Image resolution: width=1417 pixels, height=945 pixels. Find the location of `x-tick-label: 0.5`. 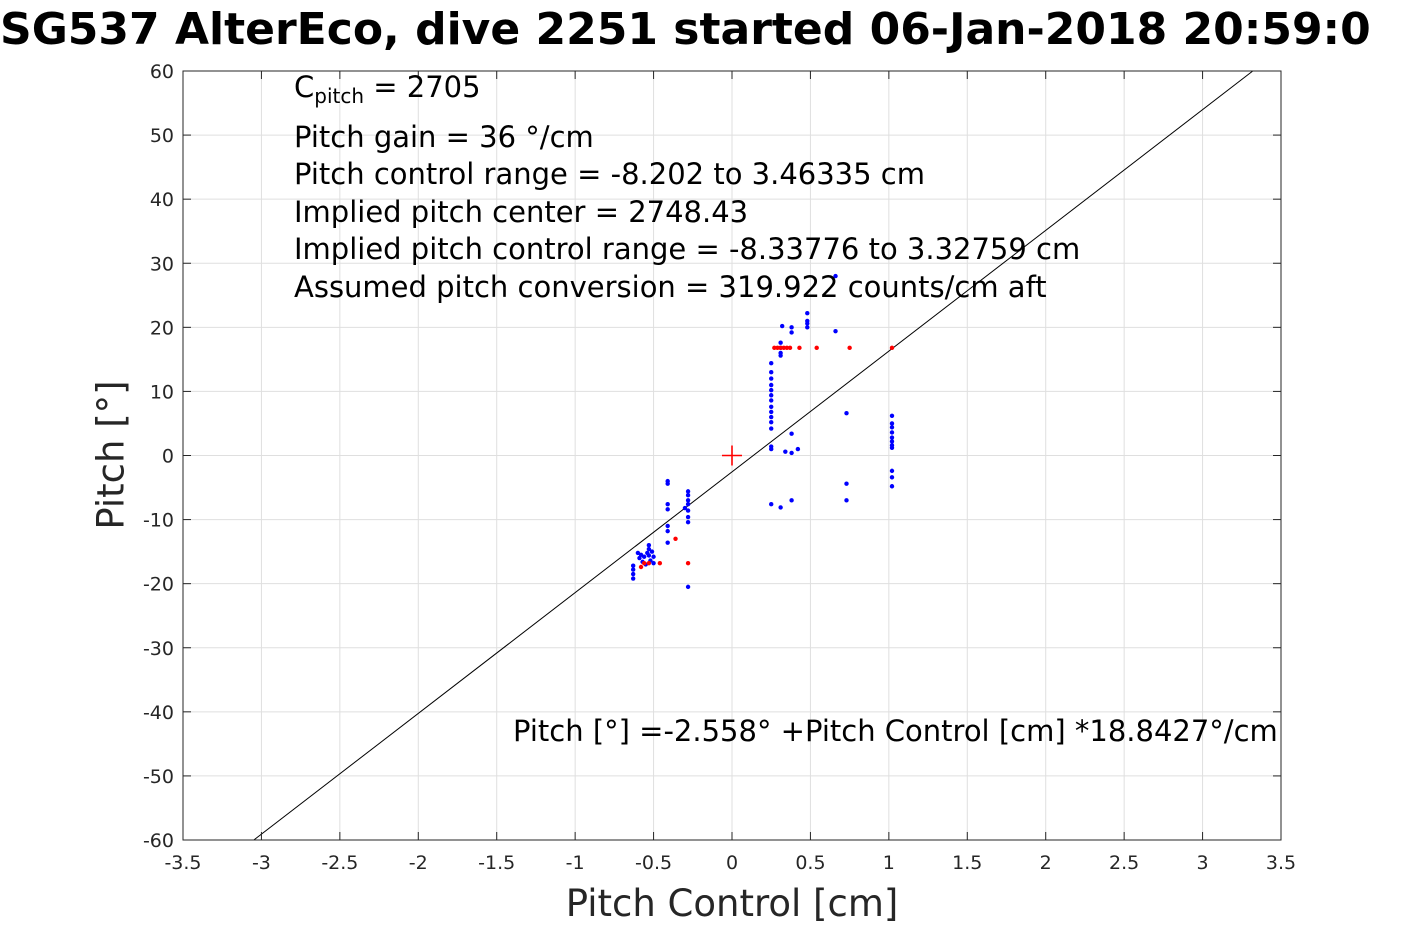

x-tick-label: 0.5 is located at coordinates (810, 863).